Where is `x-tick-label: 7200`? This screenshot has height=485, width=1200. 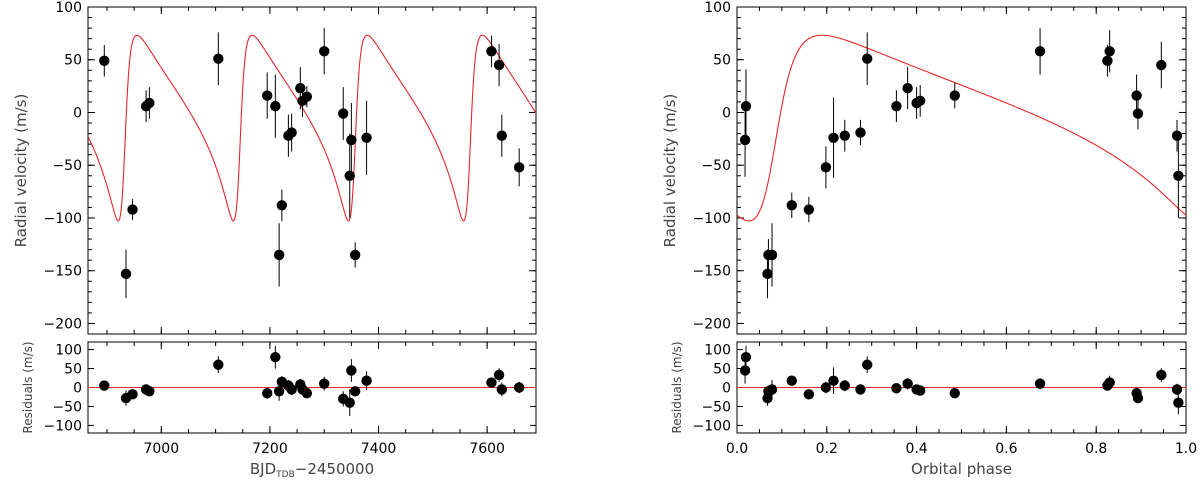
x-tick-label: 7200 is located at coordinates (270, 449).